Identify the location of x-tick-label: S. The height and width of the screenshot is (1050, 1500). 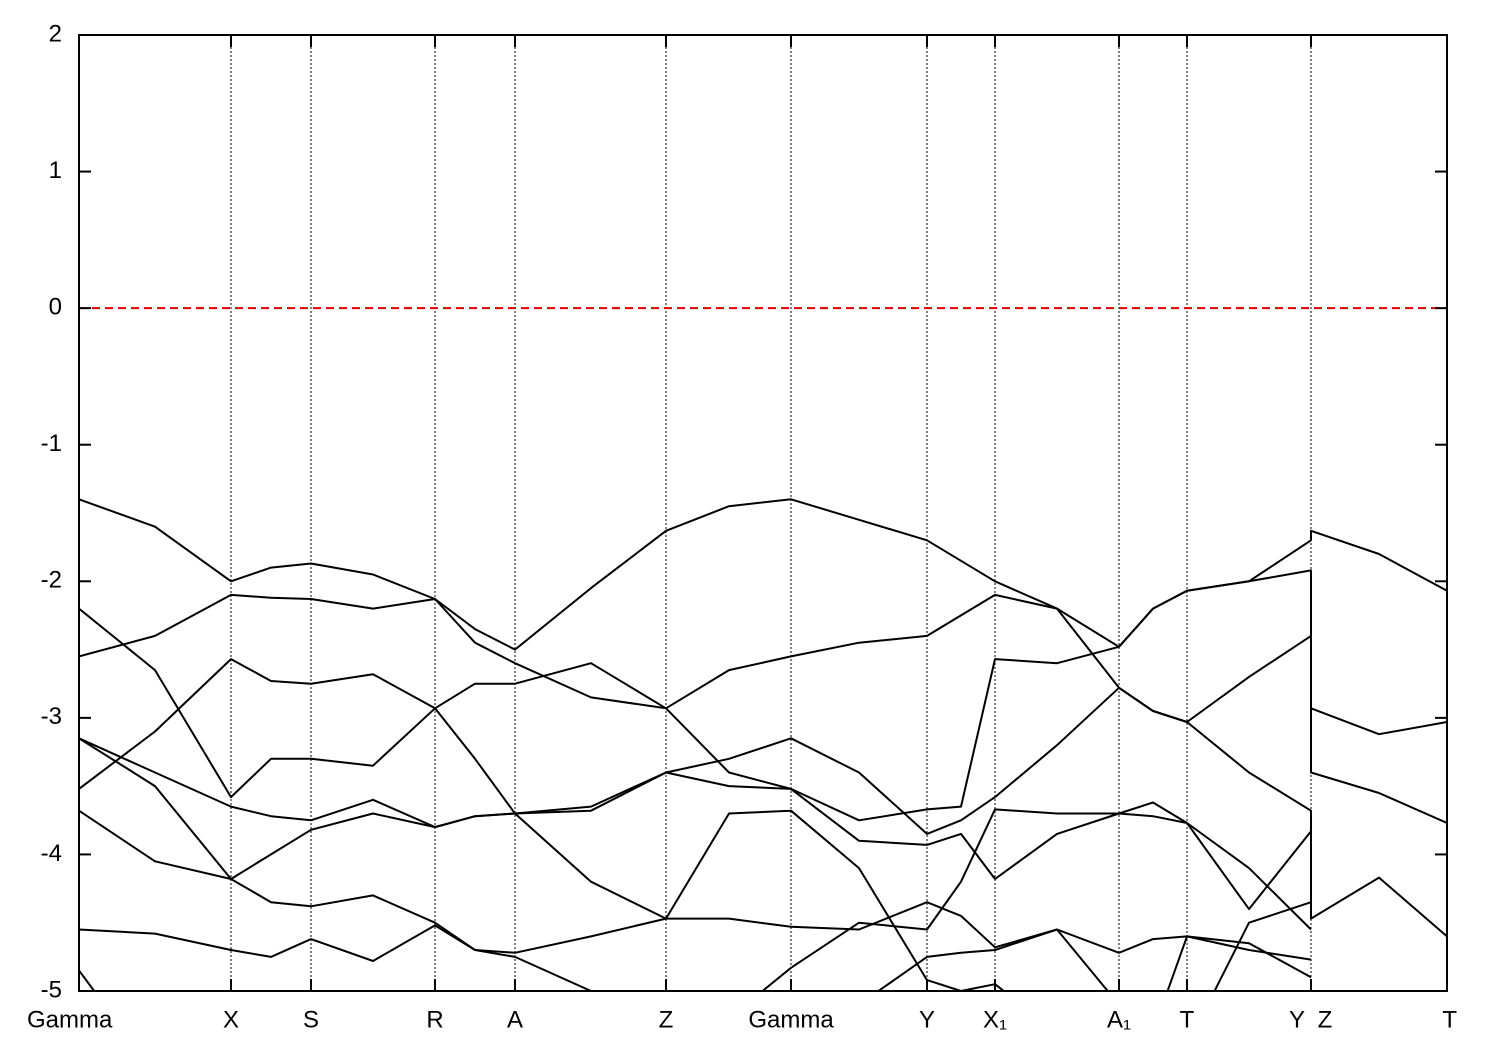
(311, 1019).